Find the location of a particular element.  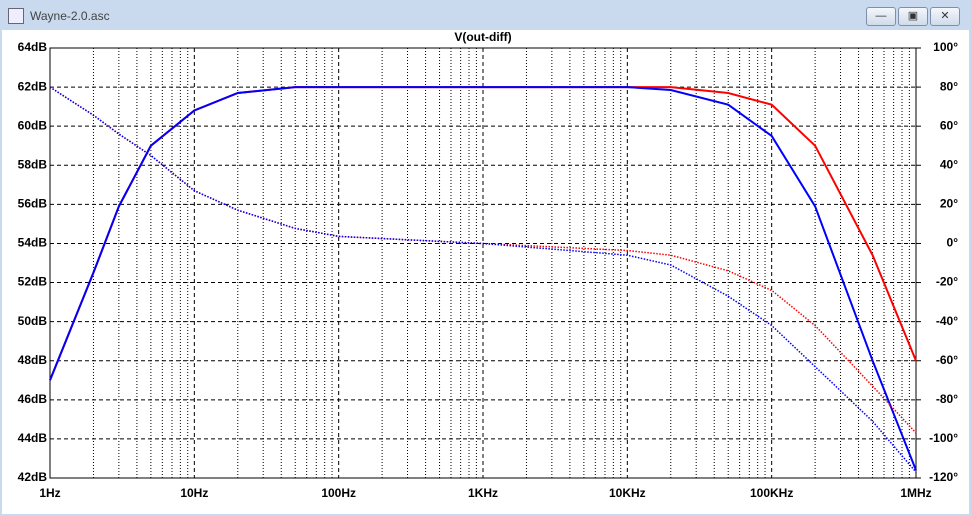

y2-tick-label: 100° is located at coordinates (945, 47).